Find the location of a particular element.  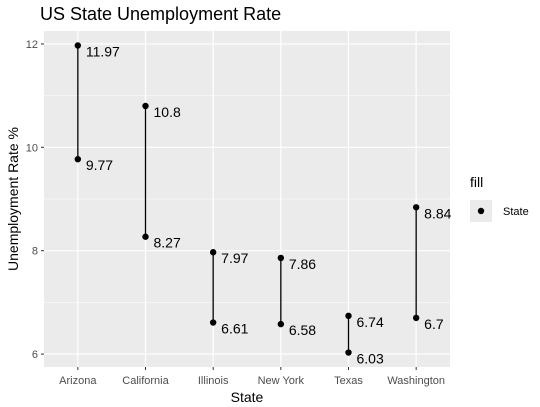

y-tick-label: 8 is located at coordinates (35, 252).